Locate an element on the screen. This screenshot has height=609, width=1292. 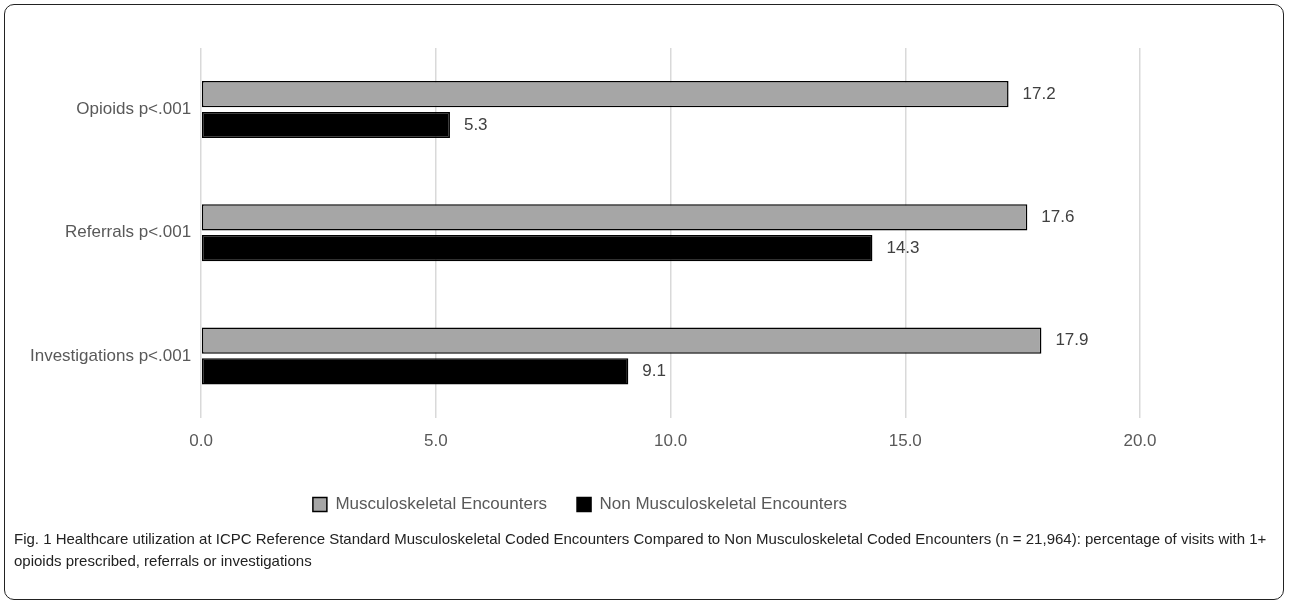
x-tick-label: 15.0 is located at coordinates (905, 441).